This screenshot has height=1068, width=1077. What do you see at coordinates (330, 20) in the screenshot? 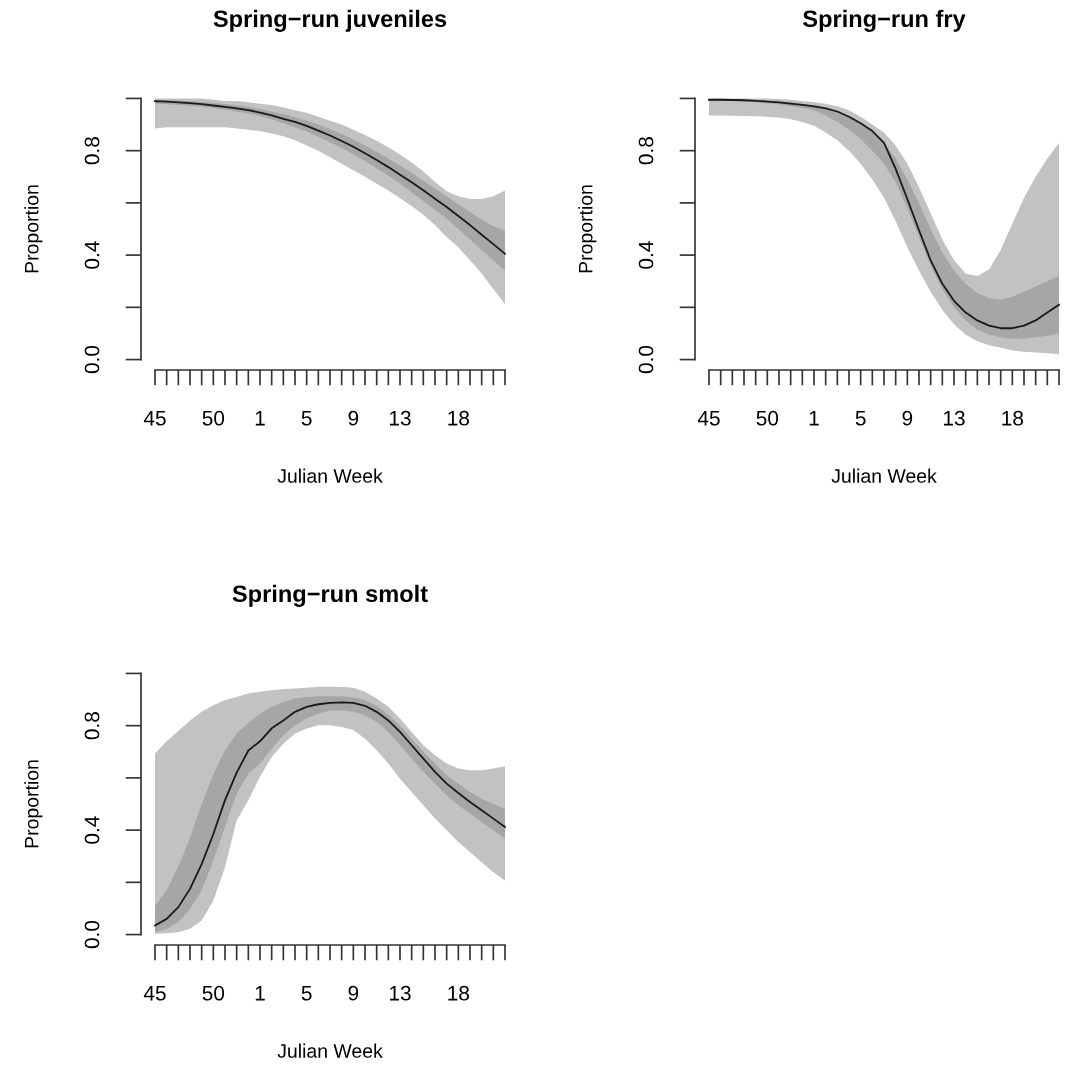
I see `chart-title: Spring−run juveniles` at bounding box center [330, 20].